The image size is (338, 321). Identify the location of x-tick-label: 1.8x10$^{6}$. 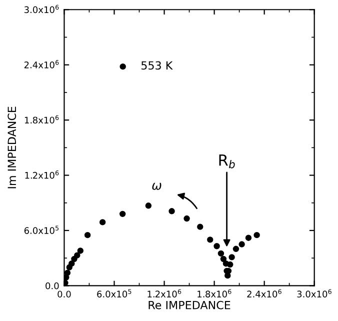
(215, 293).